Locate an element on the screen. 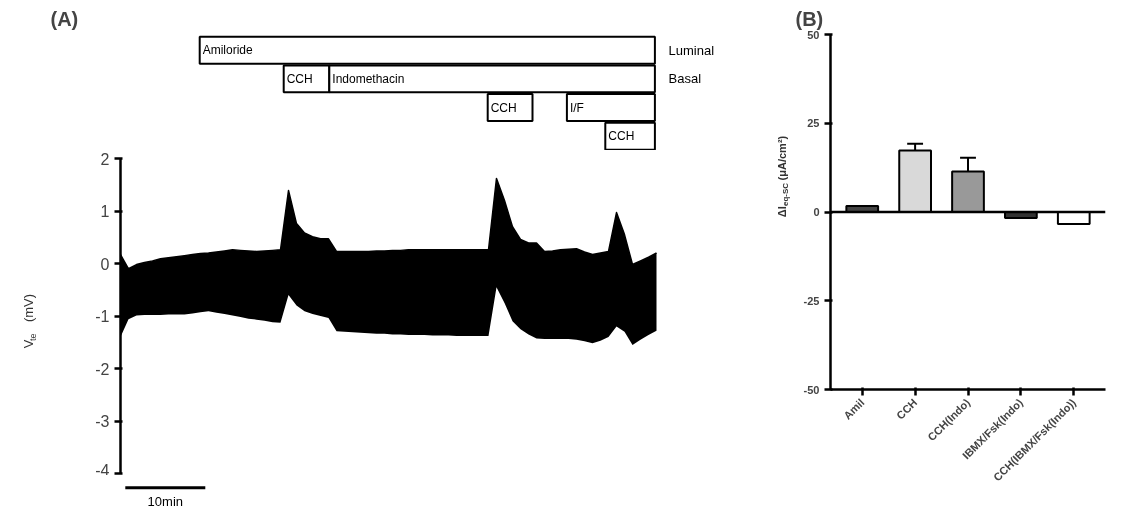 The height and width of the screenshot is (520, 1144). chart-title: (A) is located at coordinates (64, 18).